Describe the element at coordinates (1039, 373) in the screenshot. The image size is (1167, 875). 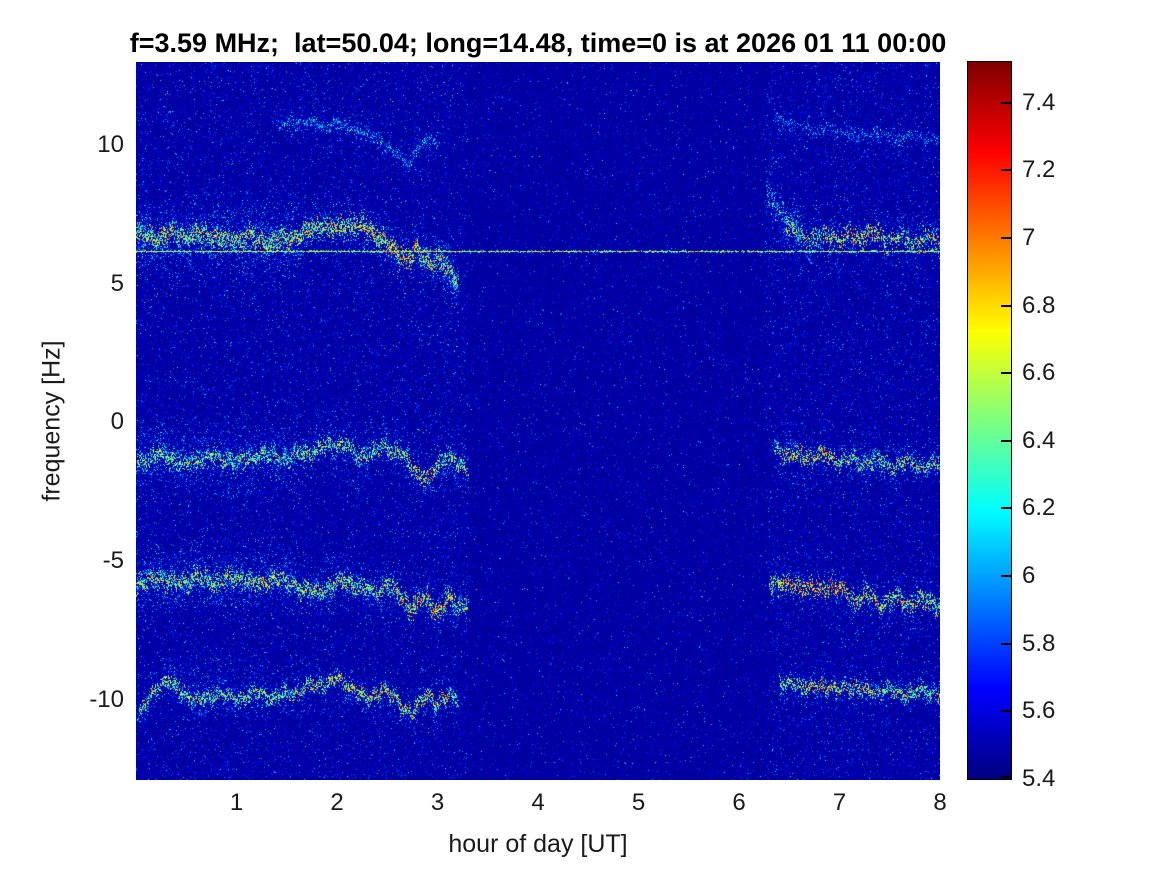
I see `colorbar-tick-label: 6.6` at that location.